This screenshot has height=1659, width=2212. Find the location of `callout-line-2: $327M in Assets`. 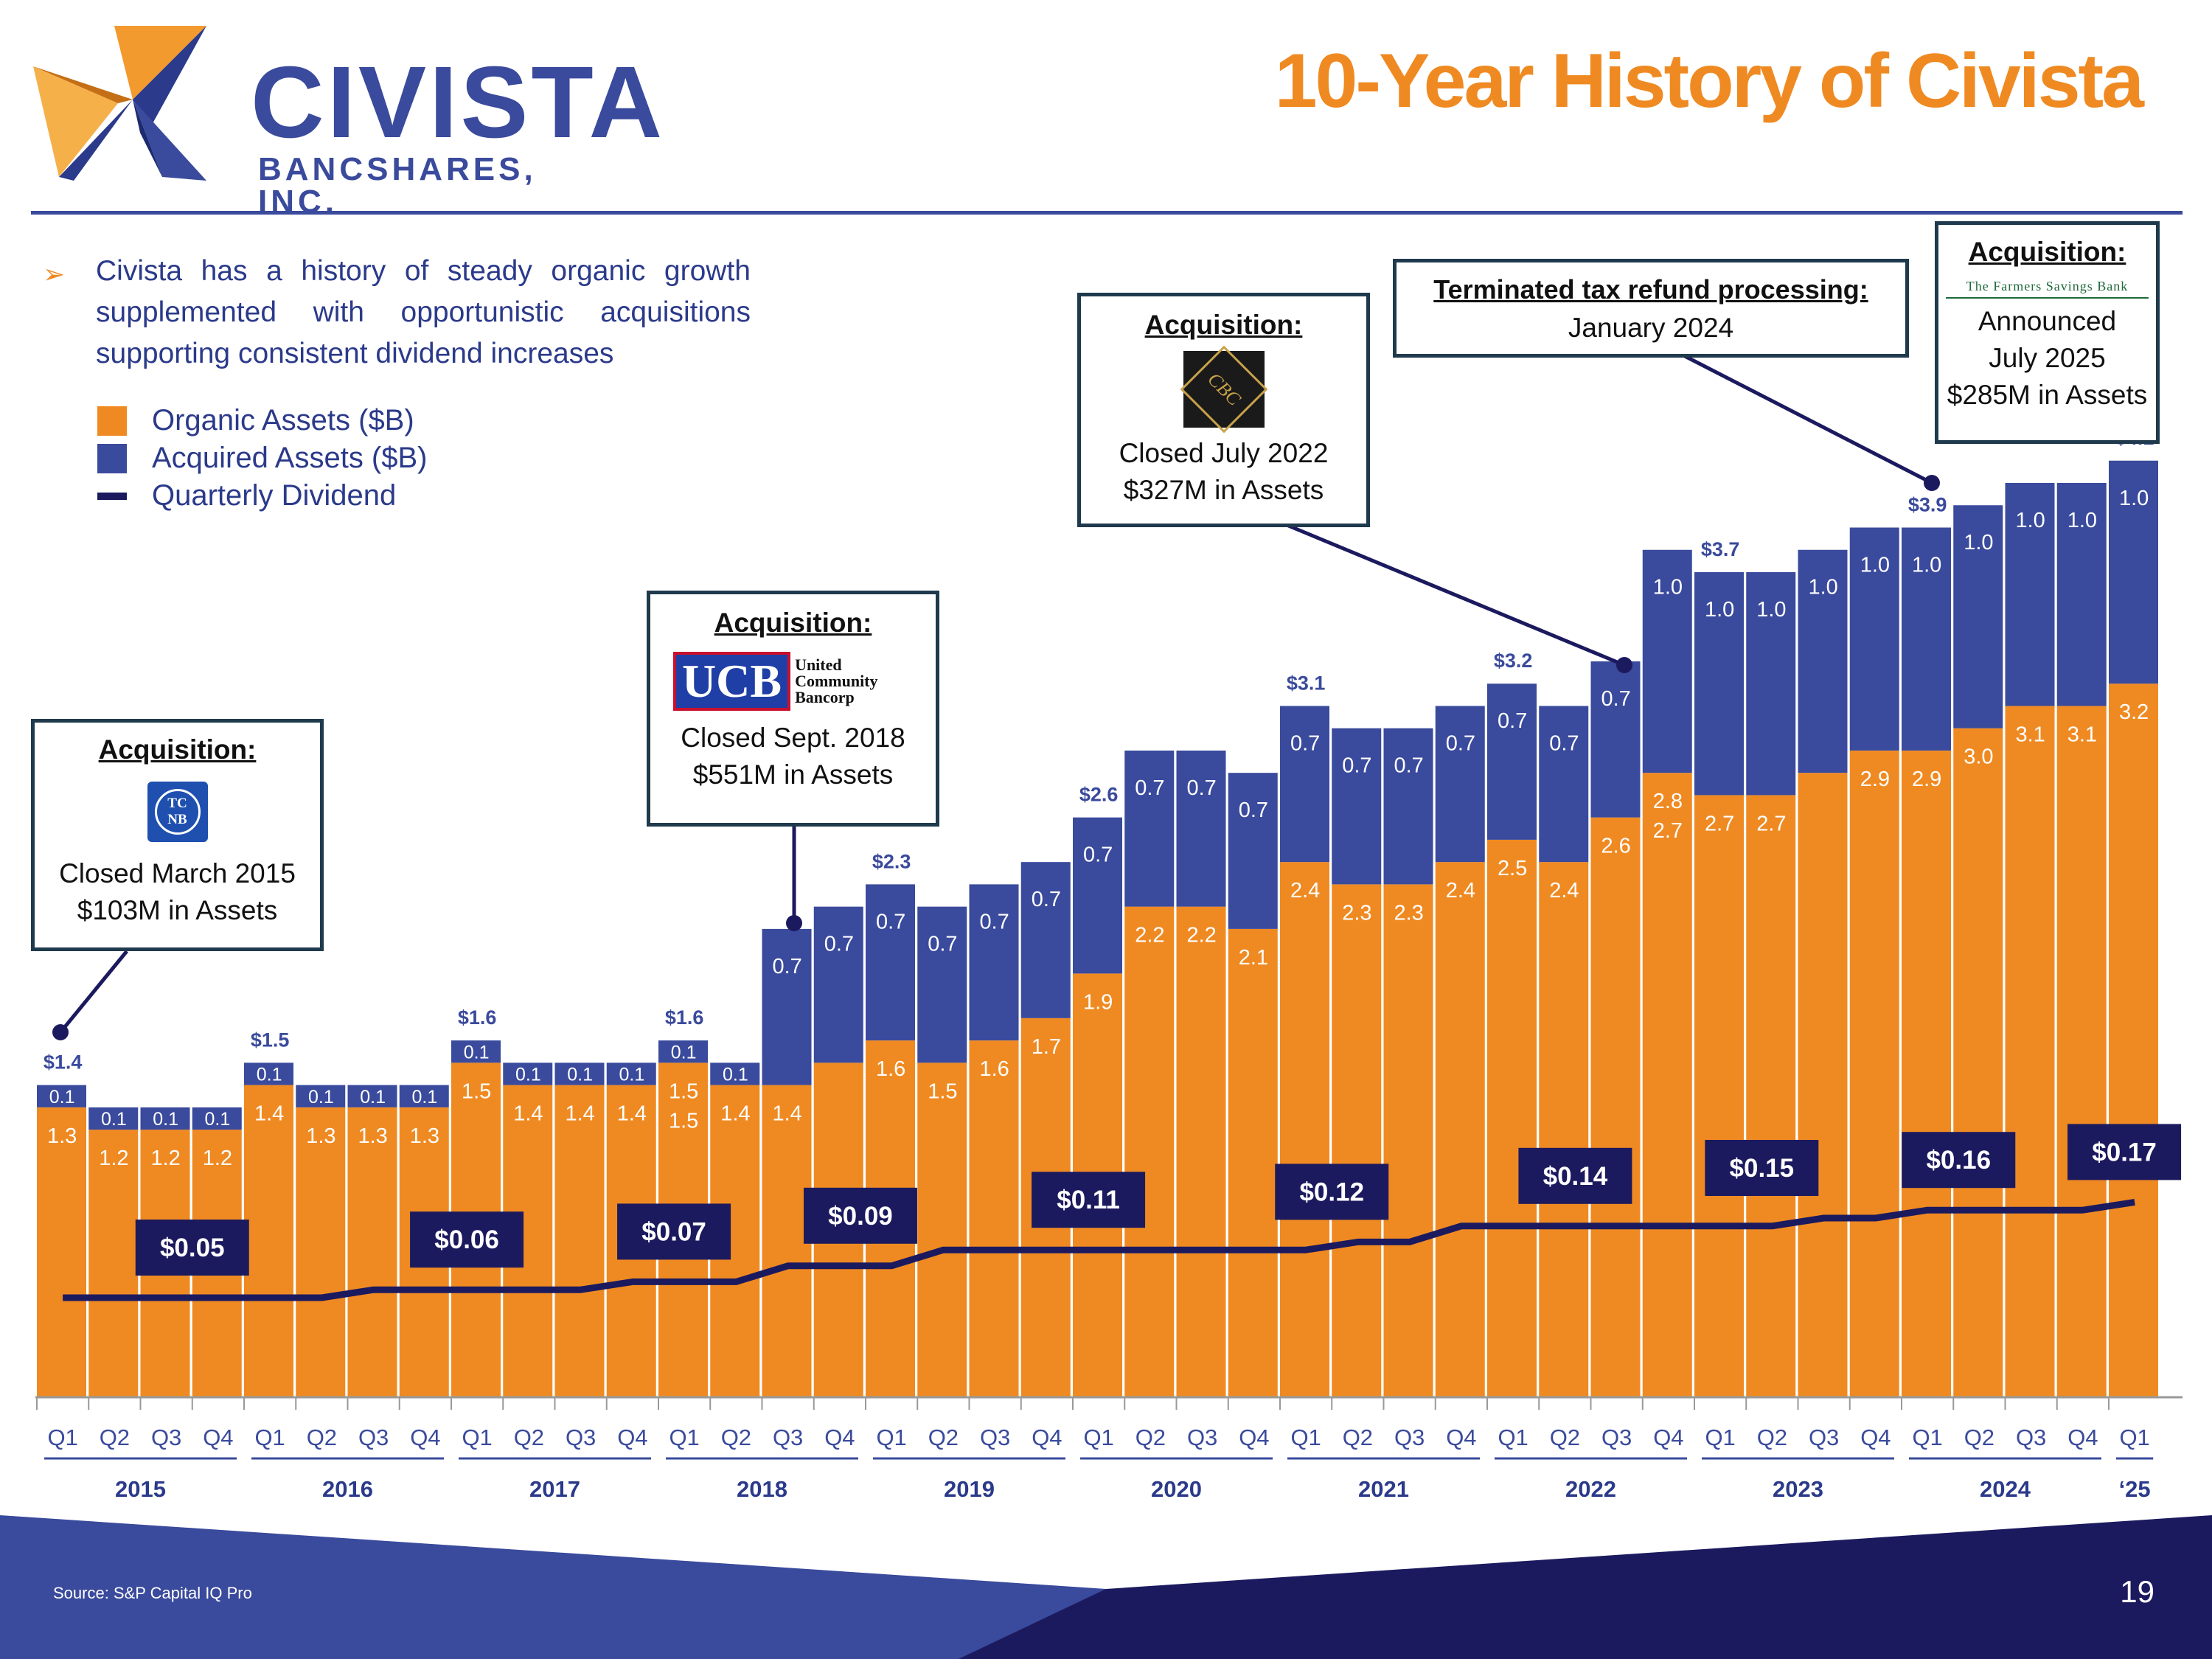

callout-line-2: $327M in Assets is located at coordinates (1223, 490).